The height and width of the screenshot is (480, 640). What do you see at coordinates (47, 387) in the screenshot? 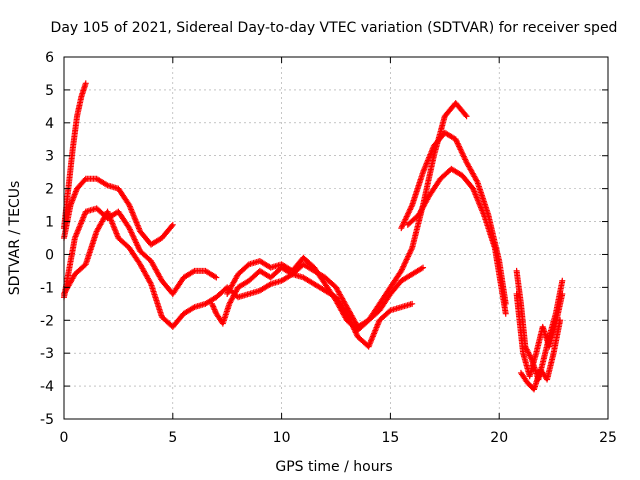
I see `y-tick-label: -4` at bounding box center [47, 387].